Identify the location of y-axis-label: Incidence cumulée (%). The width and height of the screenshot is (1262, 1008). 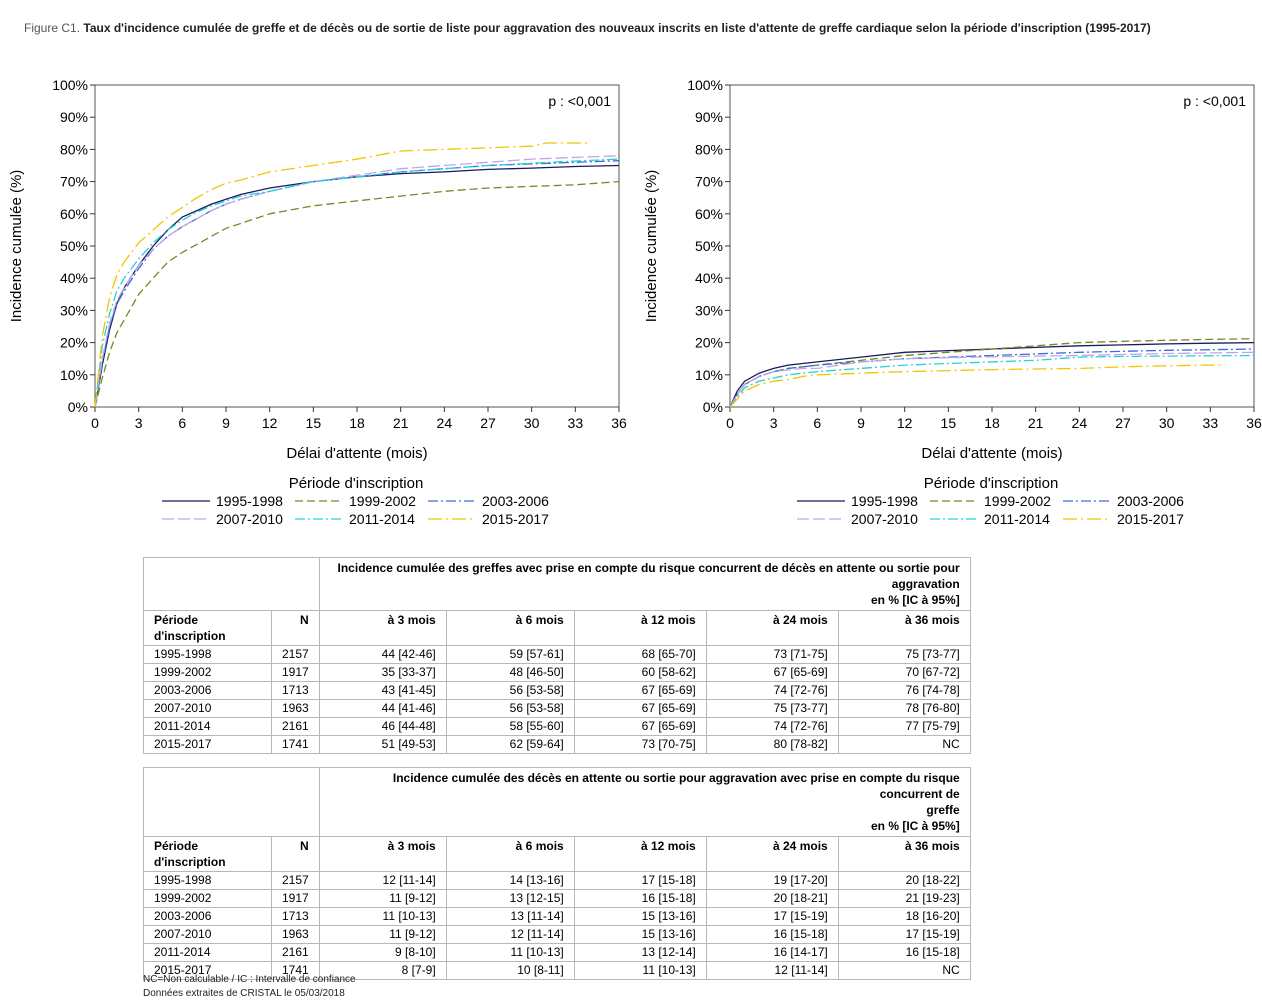
(16, 246).